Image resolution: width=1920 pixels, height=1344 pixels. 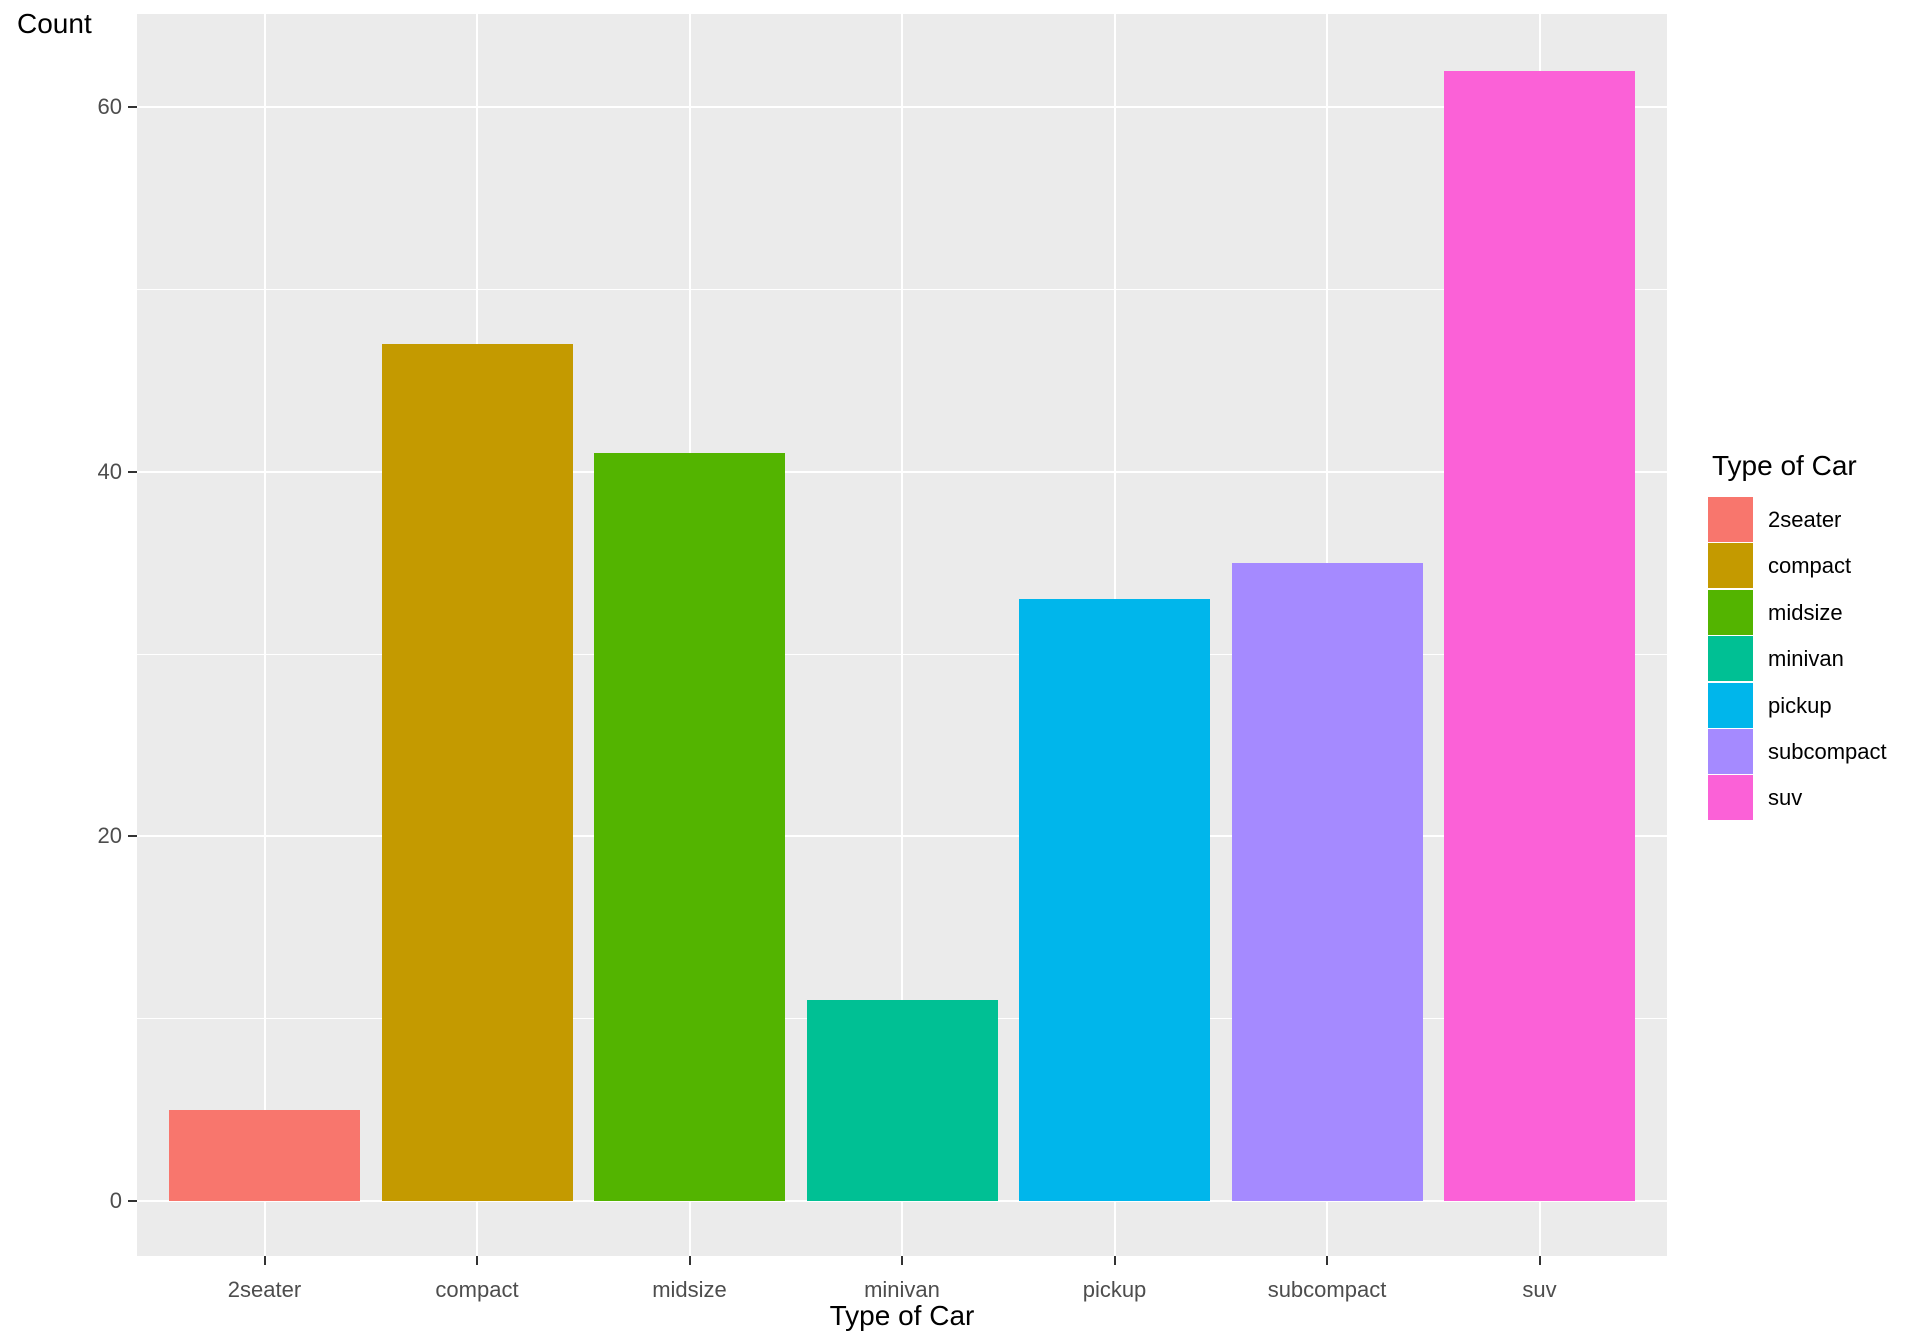 I want to click on legend-label-midsize: midsize, so click(x=1805, y=612).